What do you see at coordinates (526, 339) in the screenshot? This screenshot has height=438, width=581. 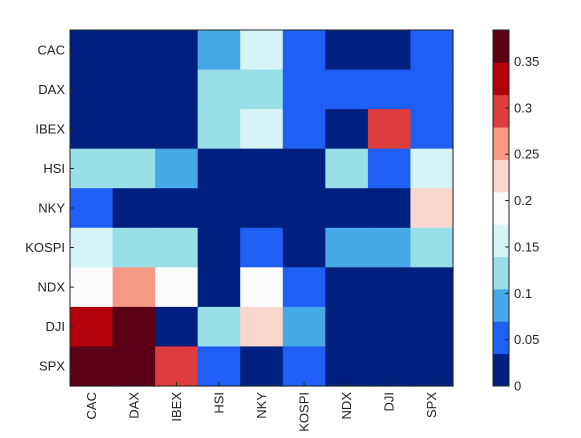 I see `colorbar-tick-label: 0.05` at bounding box center [526, 339].